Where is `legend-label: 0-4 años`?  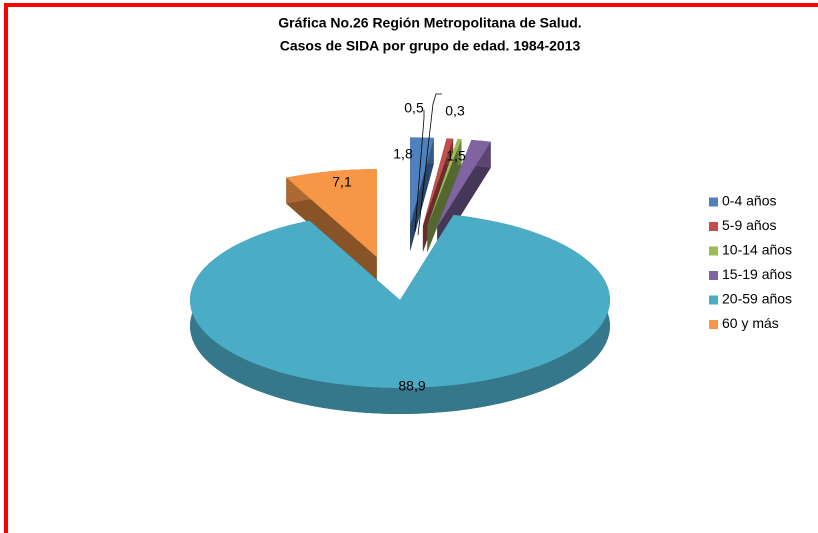
legend-label: 0-4 años is located at coordinates (749, 201).